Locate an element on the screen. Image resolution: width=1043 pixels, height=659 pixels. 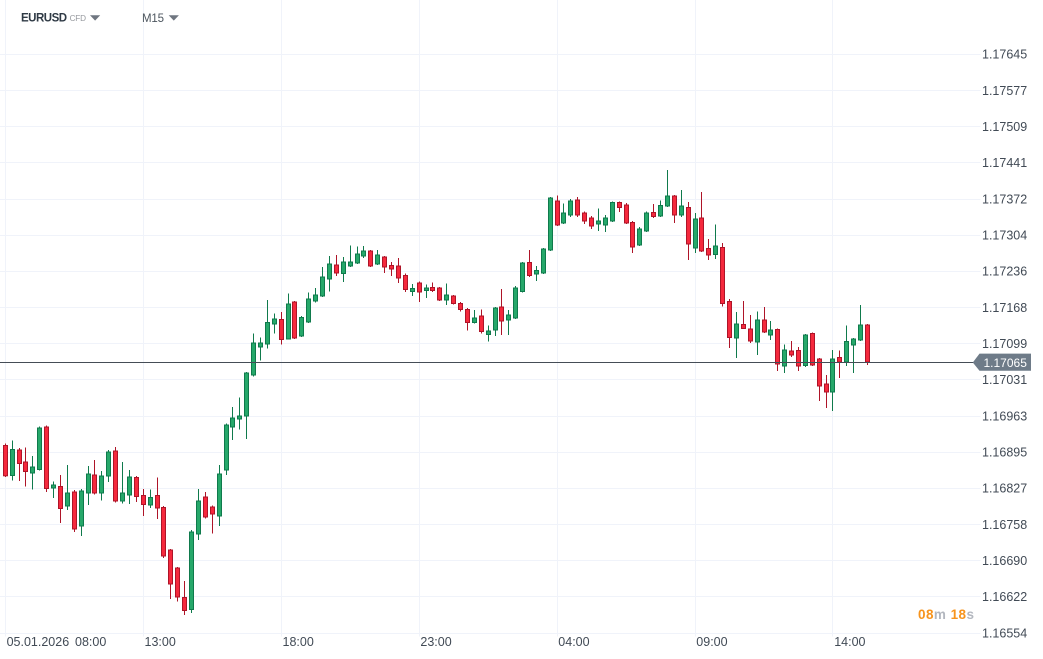
svg-text: 04:00 is located at coordinates (573, 642).